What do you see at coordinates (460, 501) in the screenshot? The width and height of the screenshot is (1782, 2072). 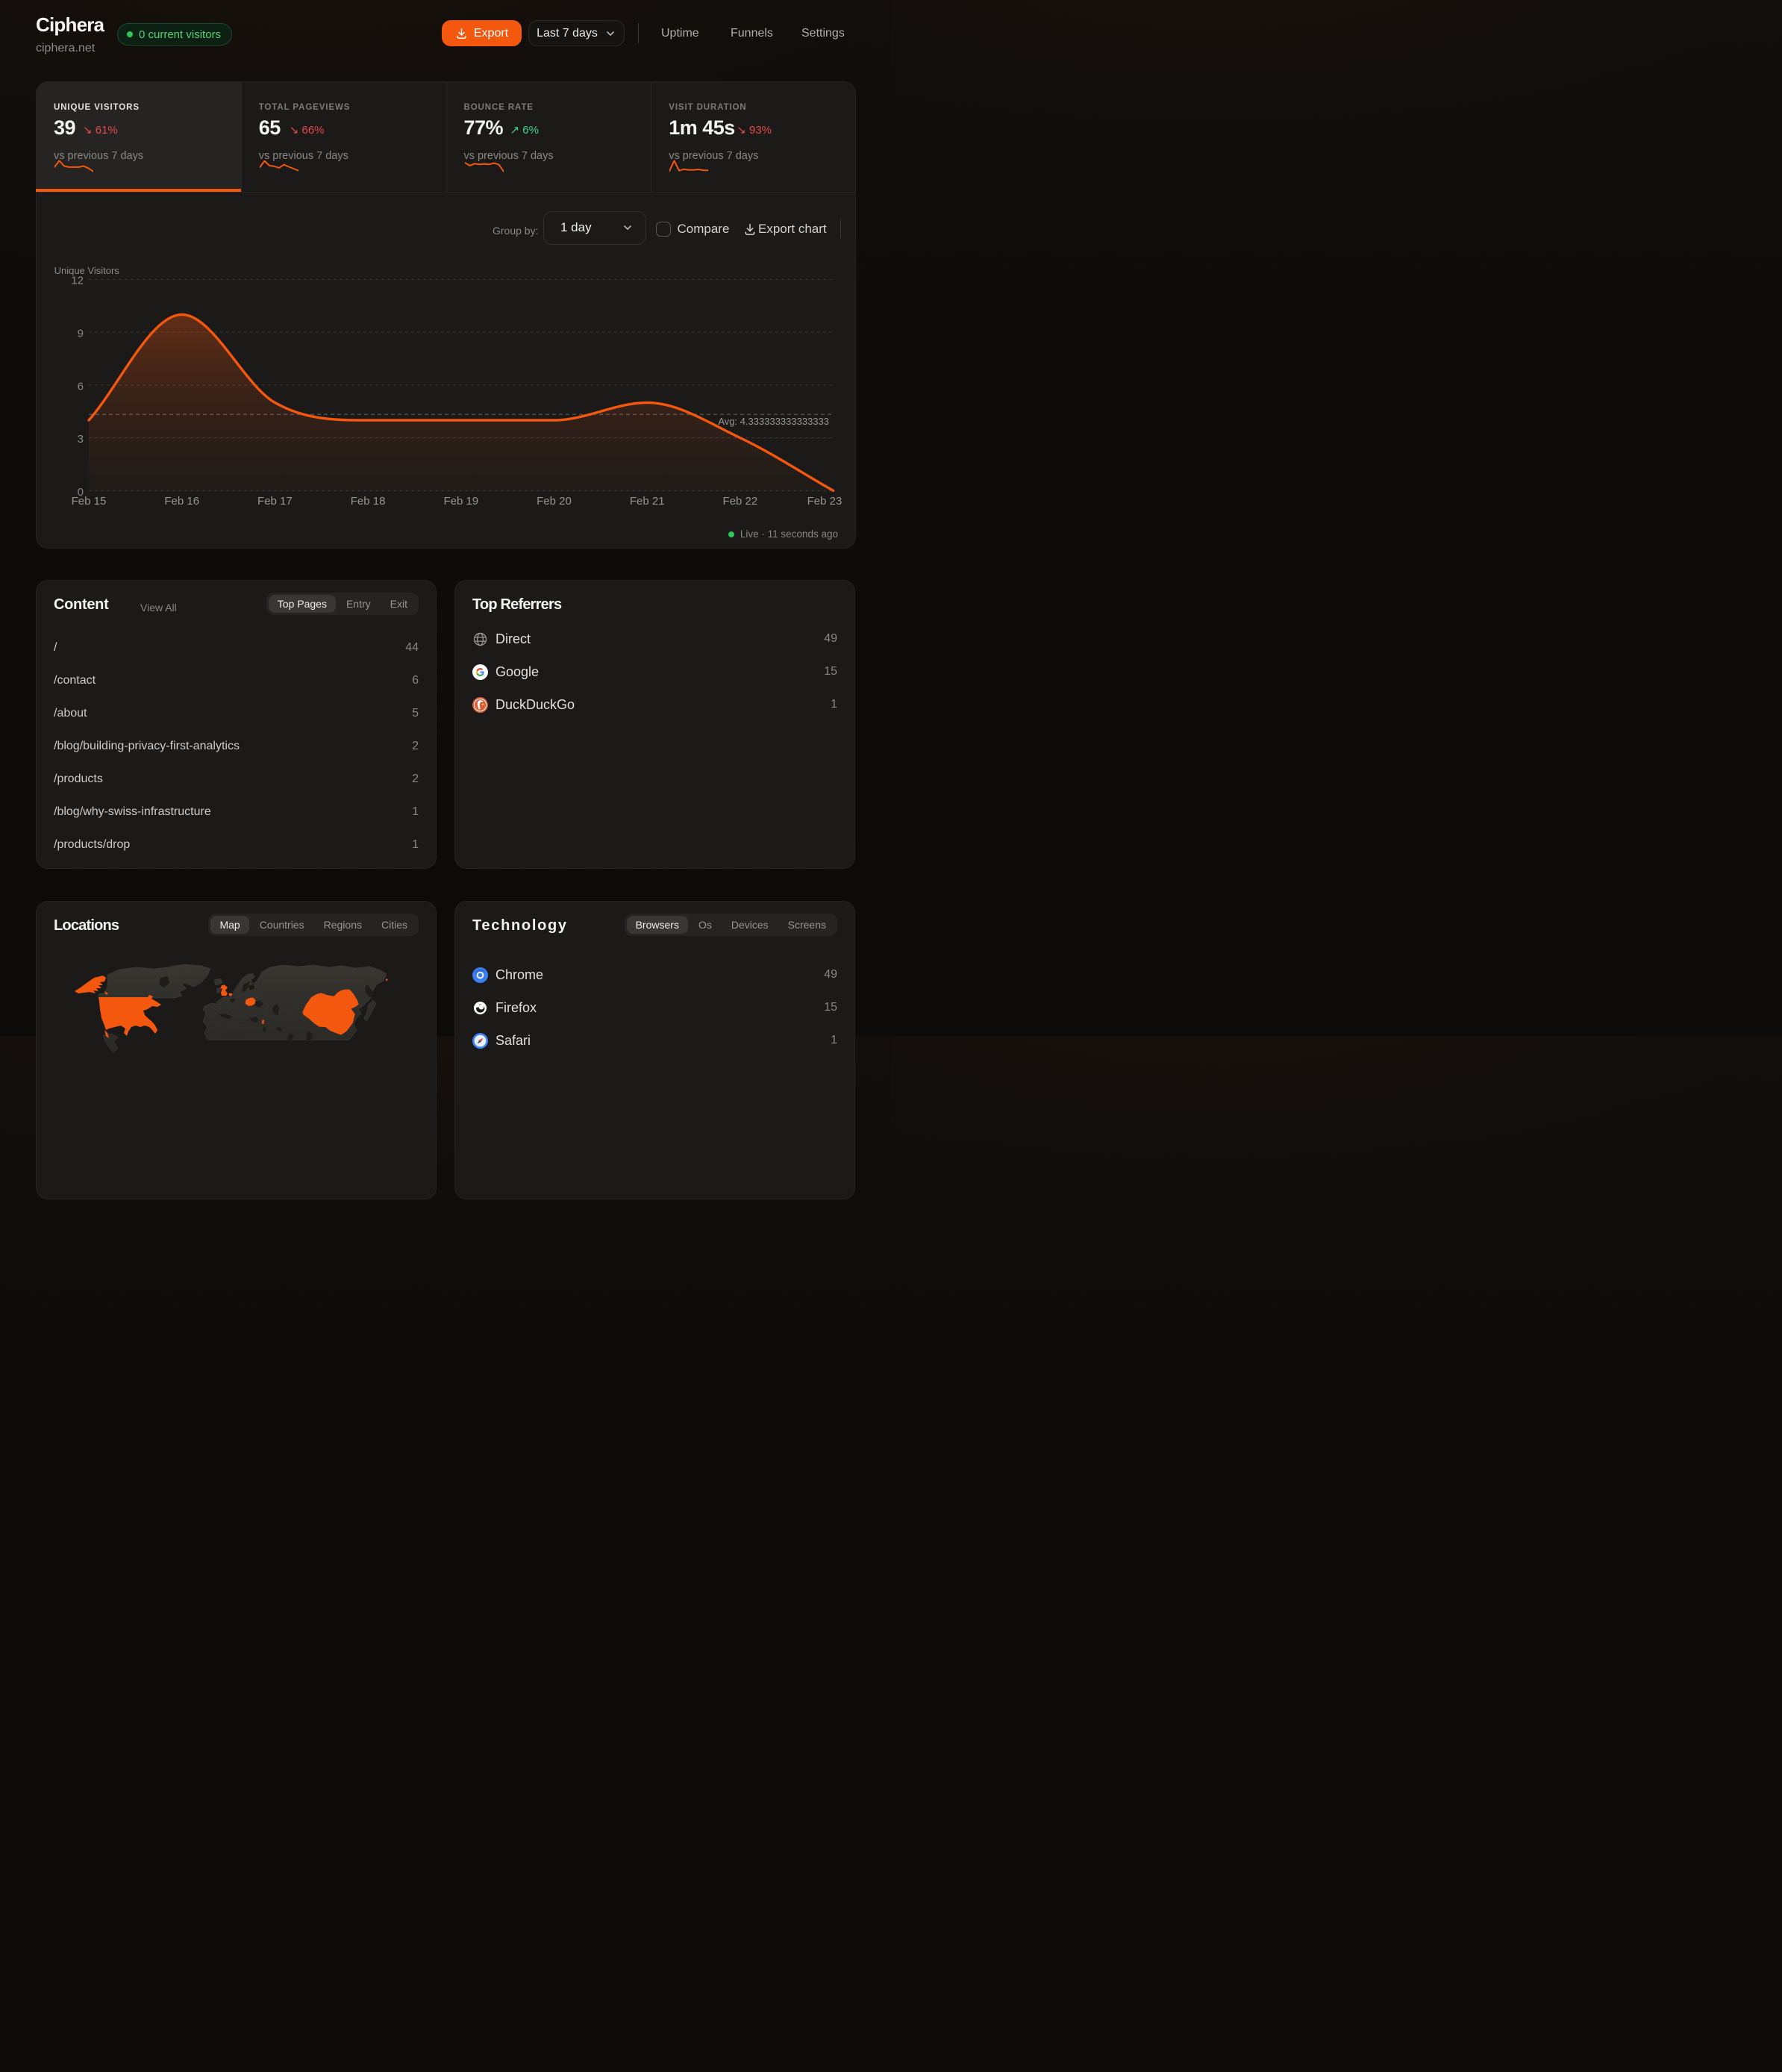 I see `svg-text: Feb 19` at bounding box center [460, 501].